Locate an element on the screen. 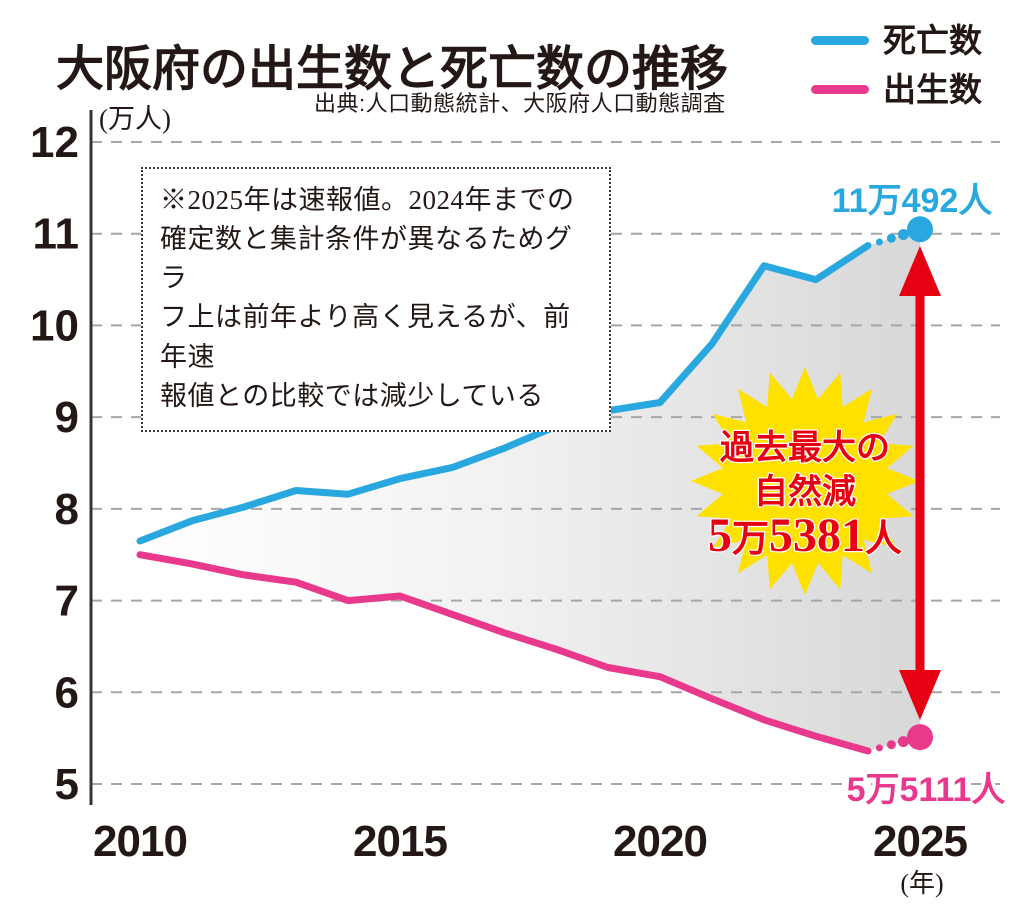 The image size is (1024, 920). deaths-endpoint-label: 11万492人 is located at coordinates (912, 201).